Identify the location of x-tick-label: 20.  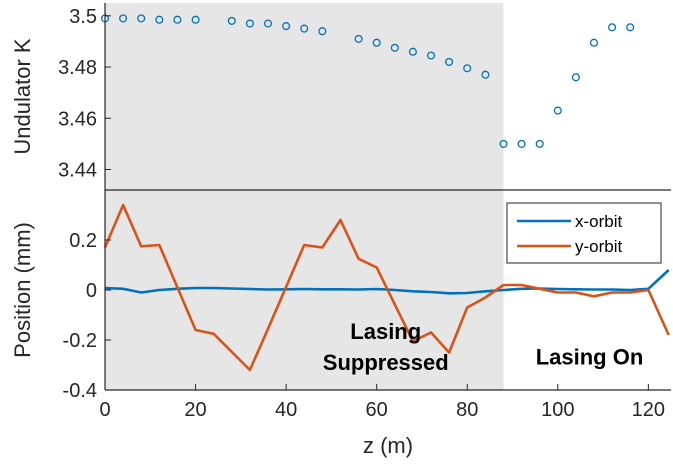
(195, 410).